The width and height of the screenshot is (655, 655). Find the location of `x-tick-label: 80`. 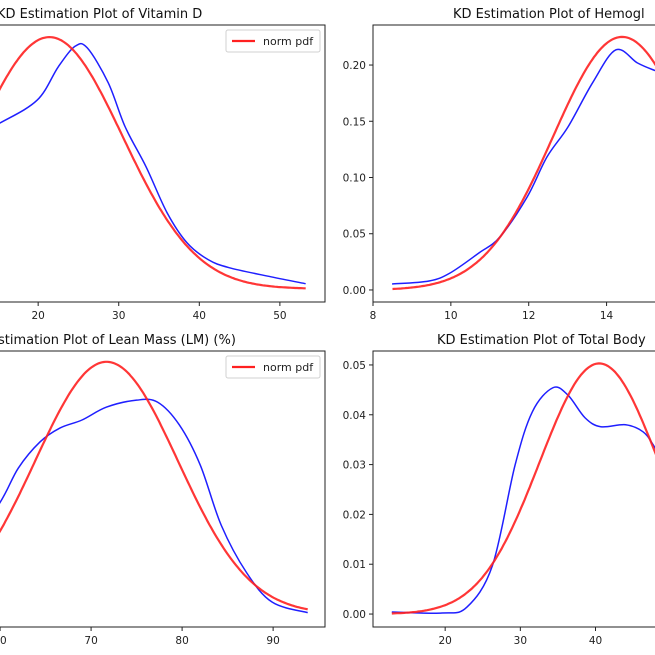

x-tick-label: 80 is located at coordinates (181, 641).